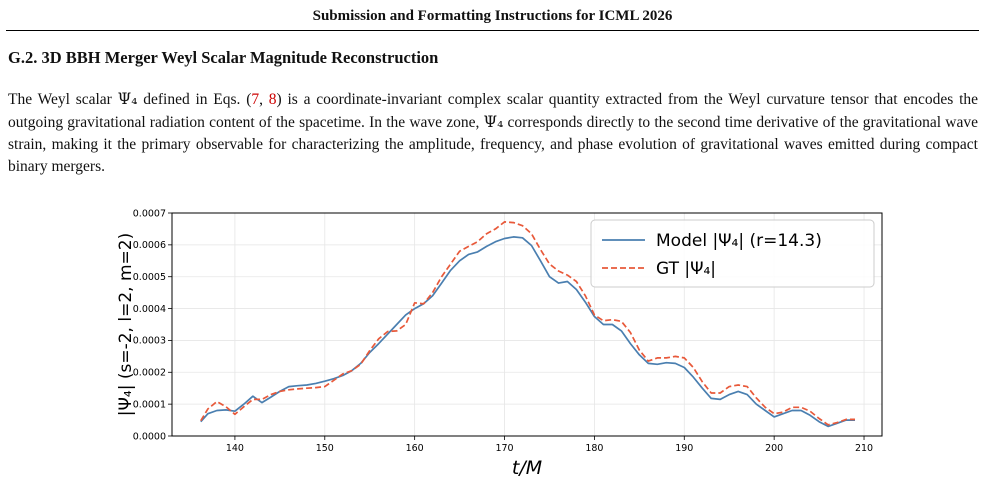 This screenshot has width=985, height=503. Describe the element at coordinates (272, 99) in the screenshot. I see `equation-ref-8: 8` at that location.